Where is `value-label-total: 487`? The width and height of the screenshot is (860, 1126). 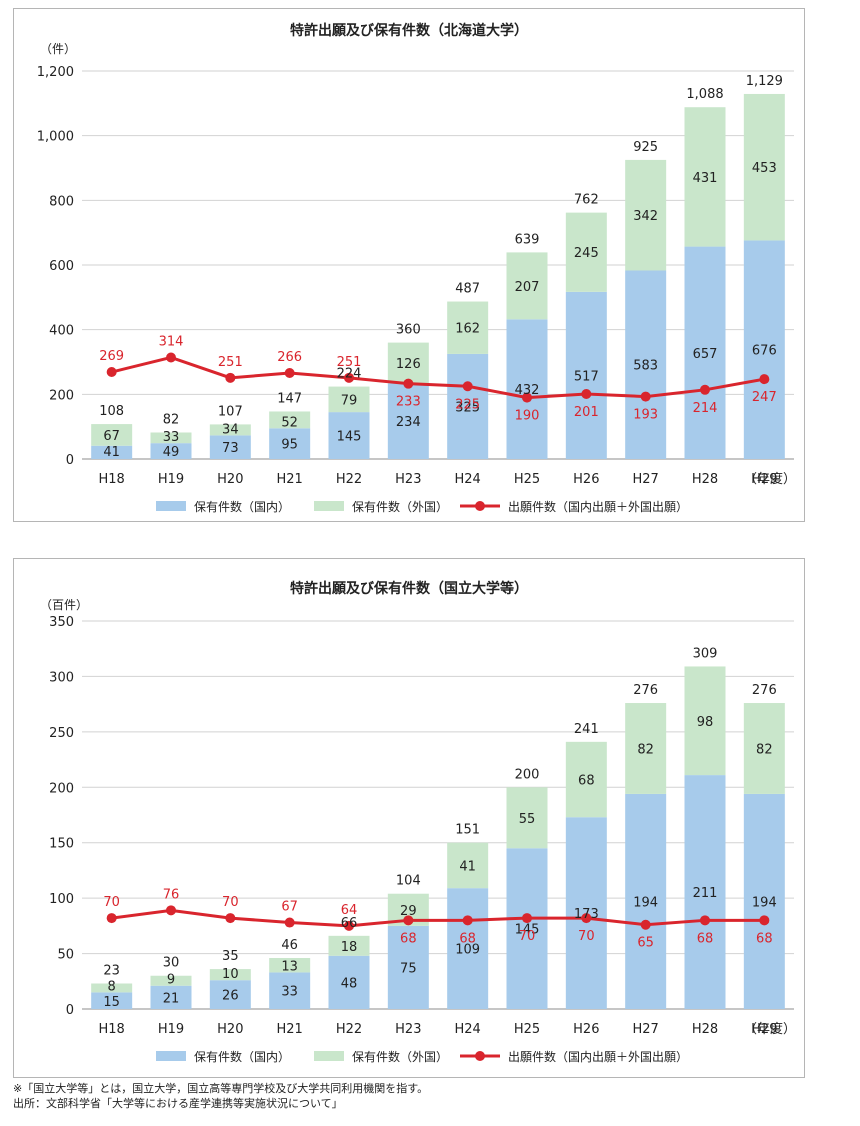 value-label-total: 487 is located at coordinates (467, 289).